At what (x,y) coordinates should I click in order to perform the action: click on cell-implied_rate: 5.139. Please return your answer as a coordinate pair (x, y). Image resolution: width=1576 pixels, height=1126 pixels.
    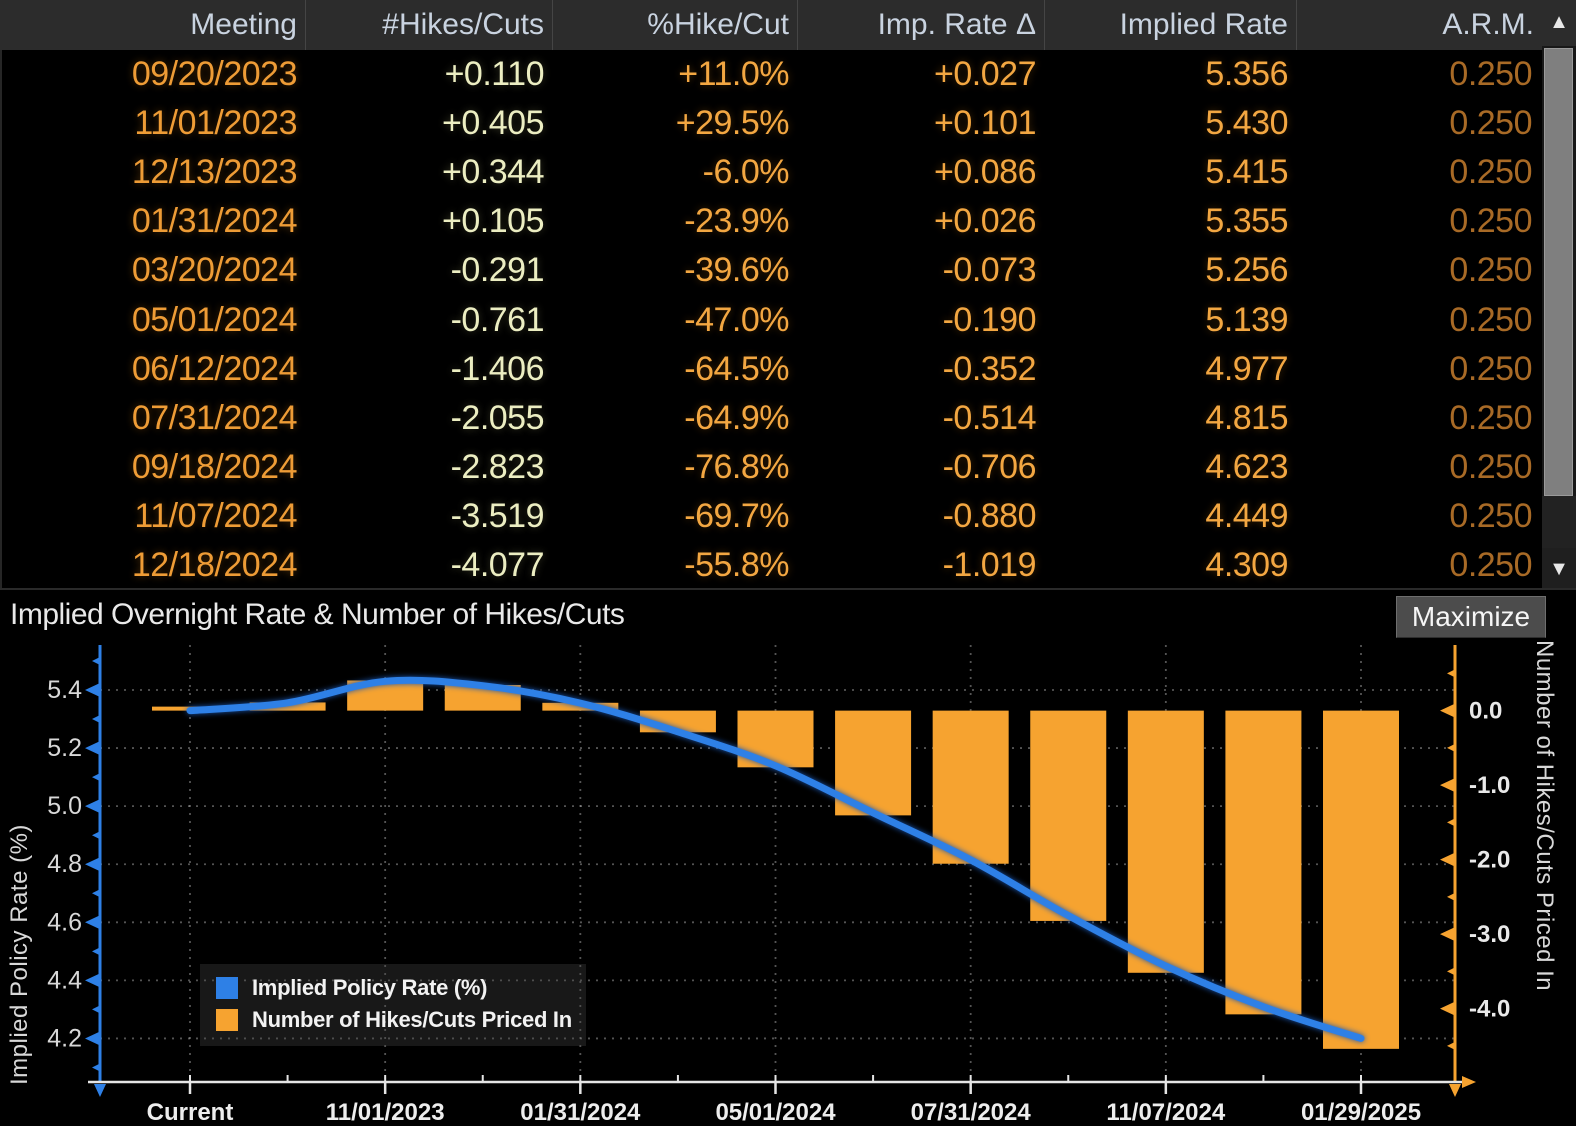
    Looking at the image, I should click on (1246, 319).